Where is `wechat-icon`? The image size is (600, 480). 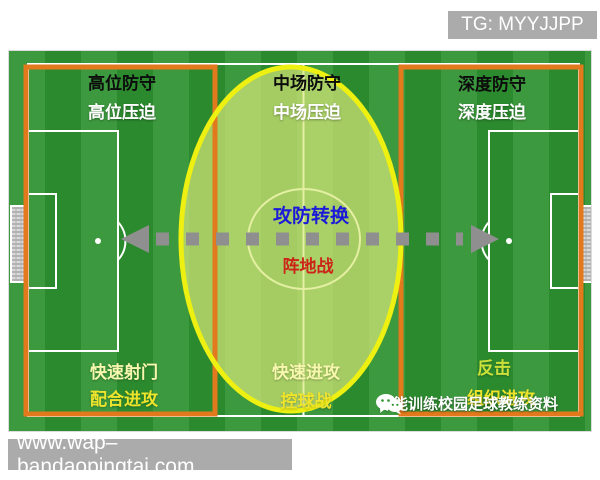 wechat-icon is located at coordinates (389, 404).